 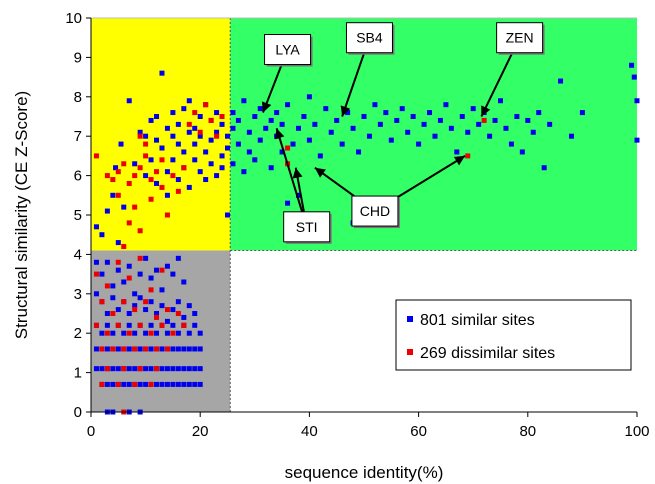 I want to click on x-tick-label: 100, so click(x=636, y=431).